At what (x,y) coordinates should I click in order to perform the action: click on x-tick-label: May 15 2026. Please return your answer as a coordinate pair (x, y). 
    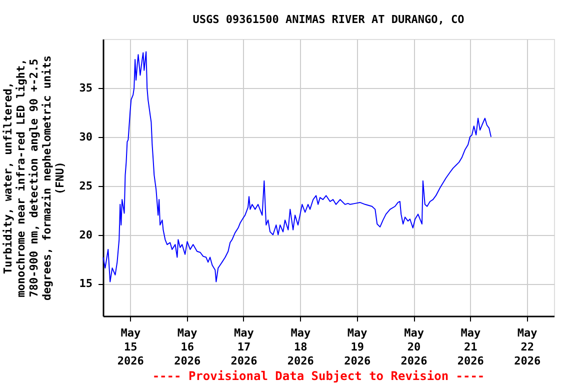
    Looking at the image, I should click on (130, 347).